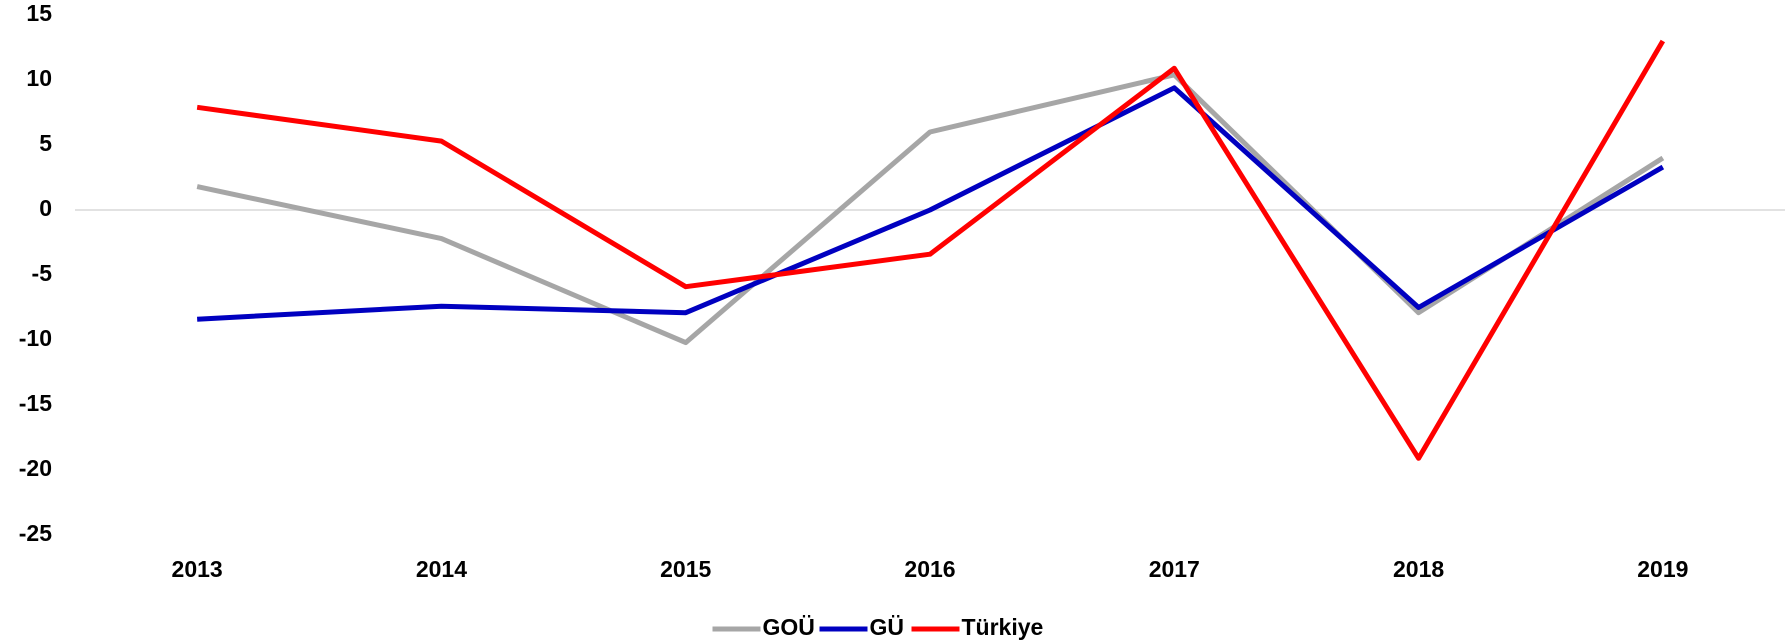 The width and height of the screenshot is (1791, 644). What do you see at coordinates (35, 468) in the screenshot?
I see `y-tick-label: -20` at bounding box center [35, 468].